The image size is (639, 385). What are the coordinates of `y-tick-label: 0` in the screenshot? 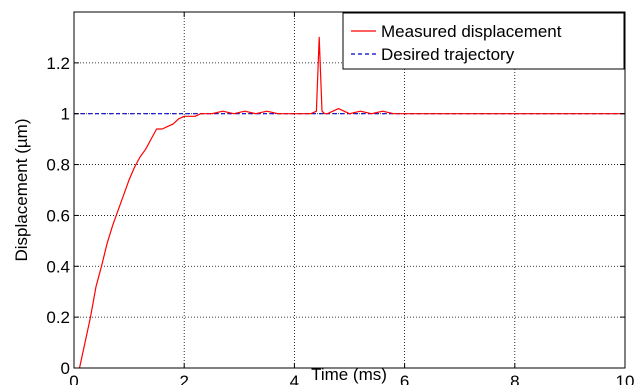 It's located at (65, 368).